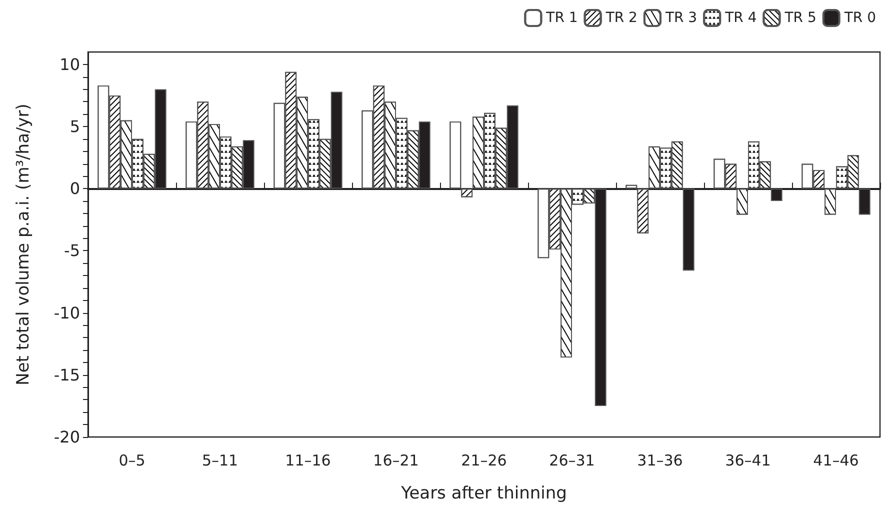 This screenshot has height=517, width=889. I want to click on x-tick-label: 0–5, so click(132, 461).